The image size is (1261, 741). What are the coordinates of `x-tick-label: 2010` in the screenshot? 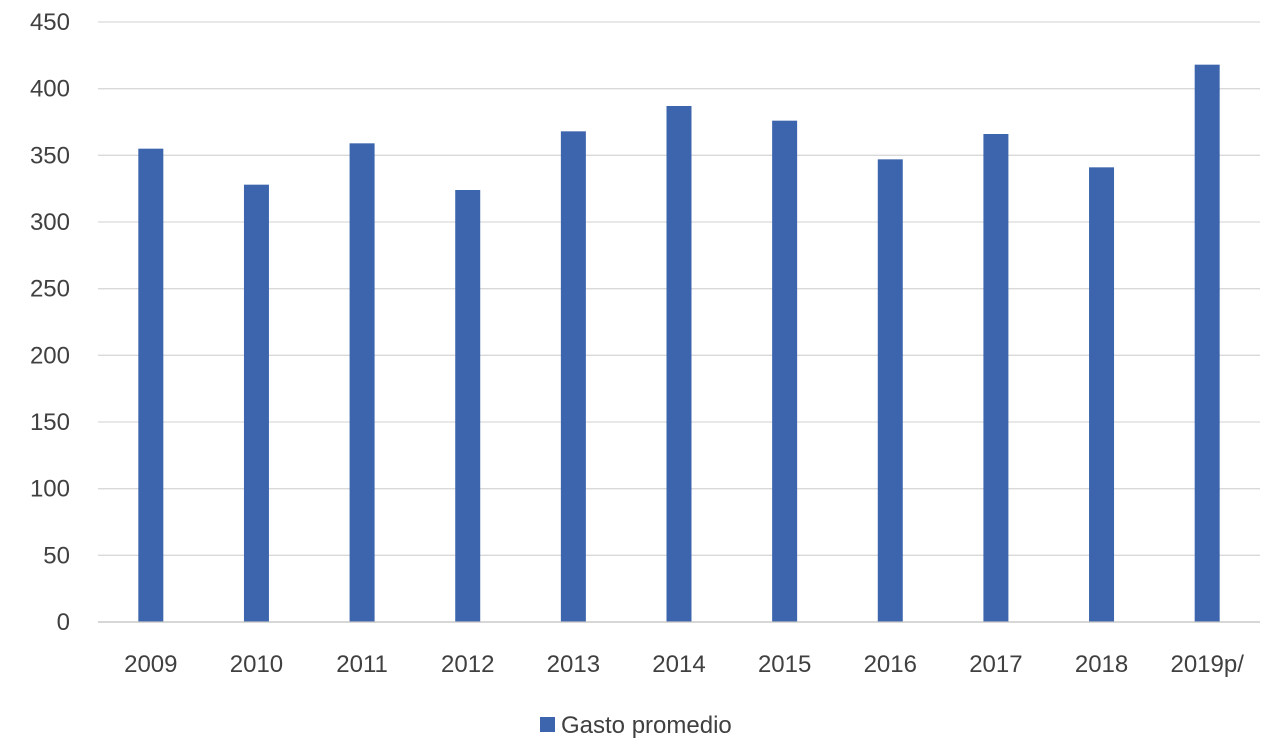 It's located at (256, 664).